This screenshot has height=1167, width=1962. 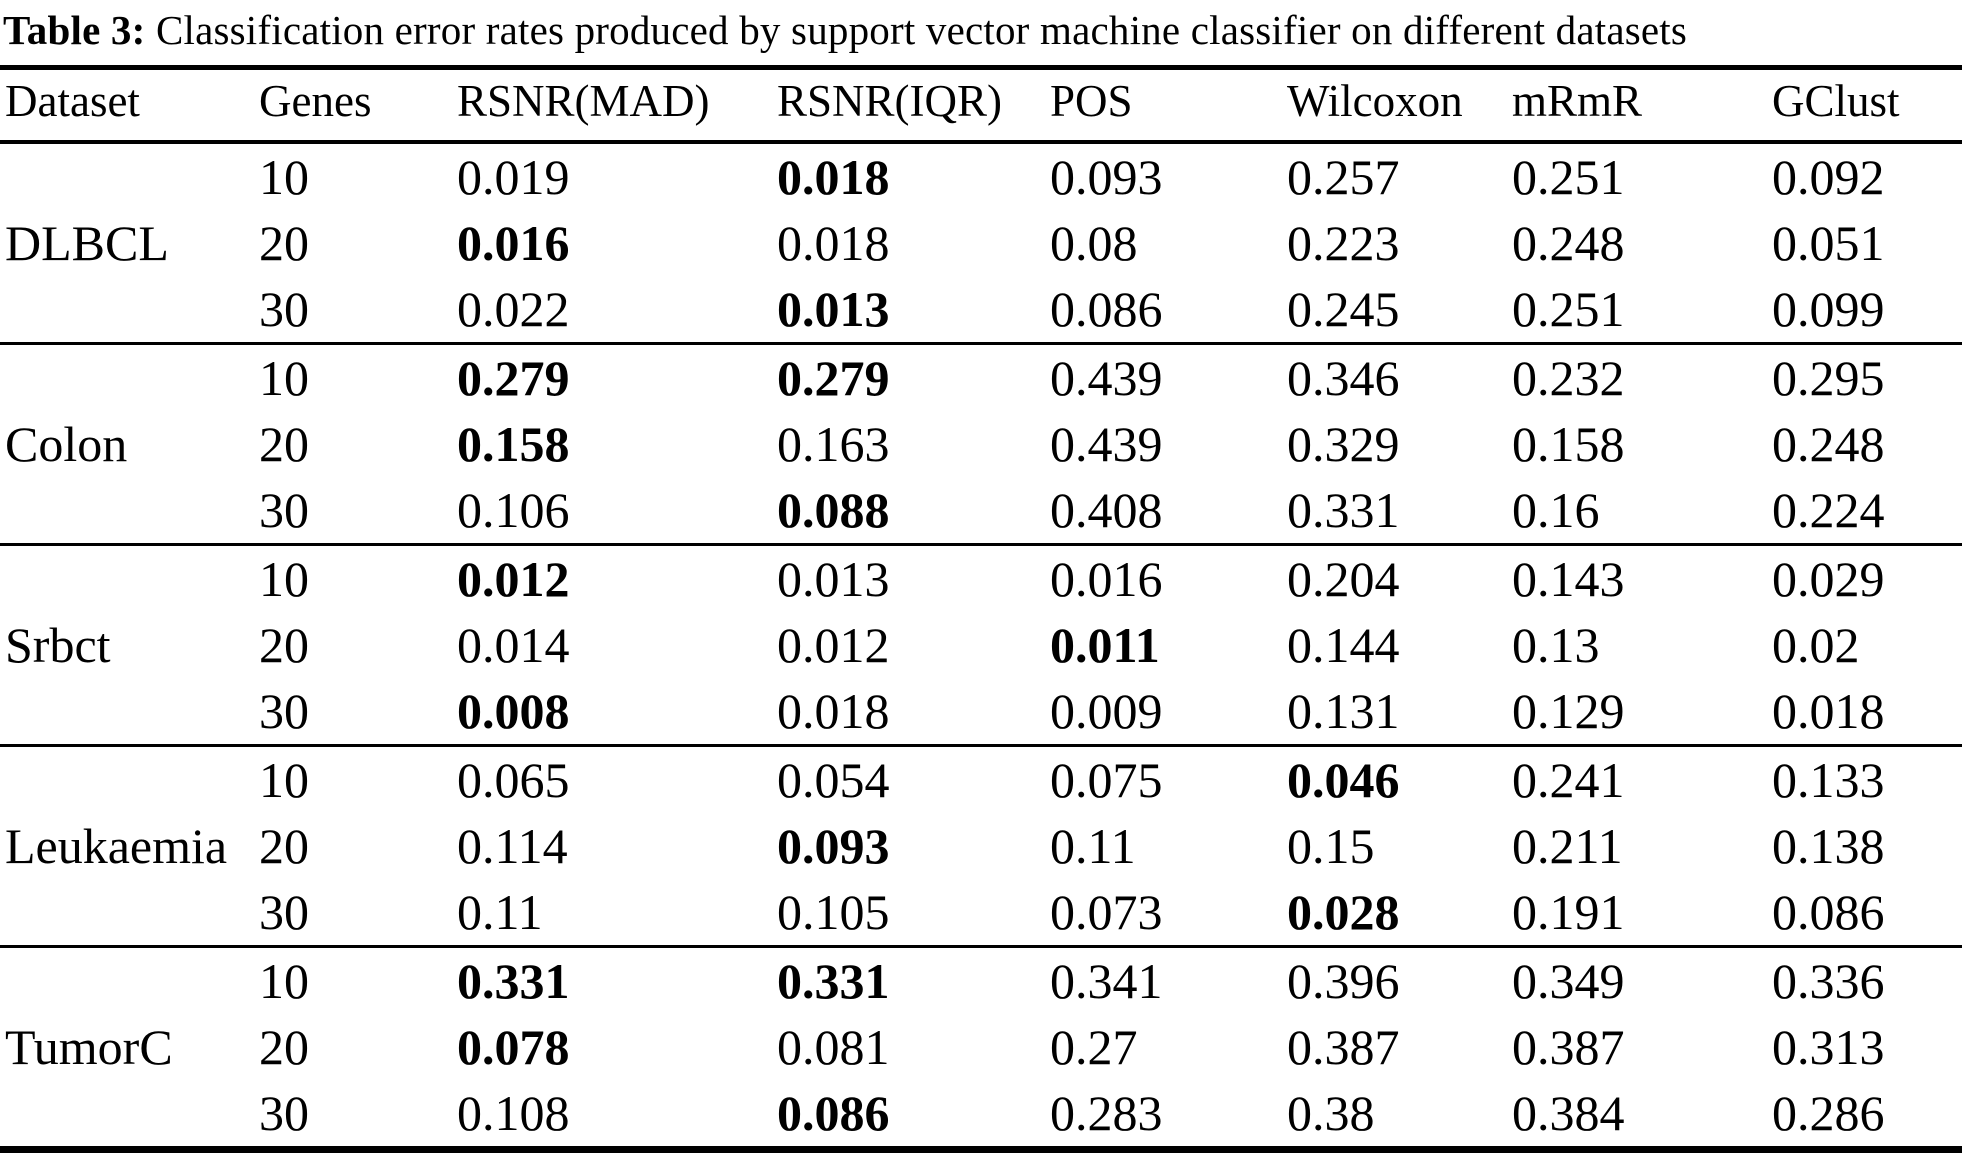 I want to click on value-cell-wilcoxon: 0.331, so click(x=1343, y=509).